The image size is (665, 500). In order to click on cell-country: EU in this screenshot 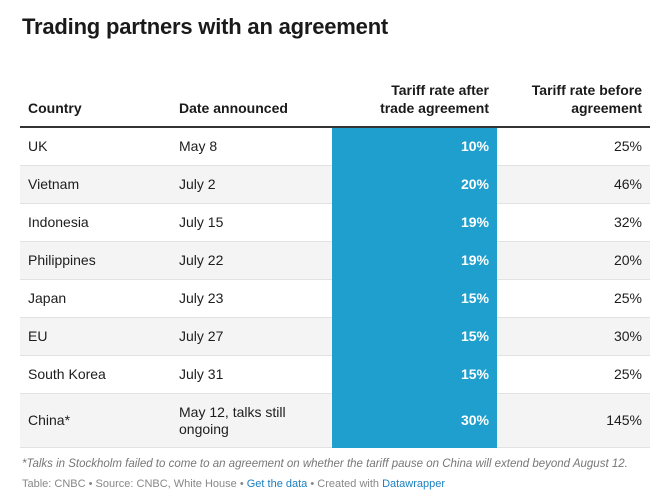, I will do `click(95, 336)`.